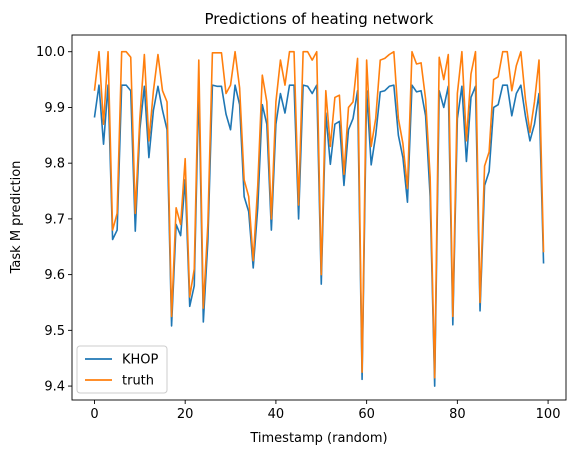  What do you see at coordinates (140, 360) in the screenshot?
I see `legend-label-khop: KHOP` at bounding box center [140, 360].